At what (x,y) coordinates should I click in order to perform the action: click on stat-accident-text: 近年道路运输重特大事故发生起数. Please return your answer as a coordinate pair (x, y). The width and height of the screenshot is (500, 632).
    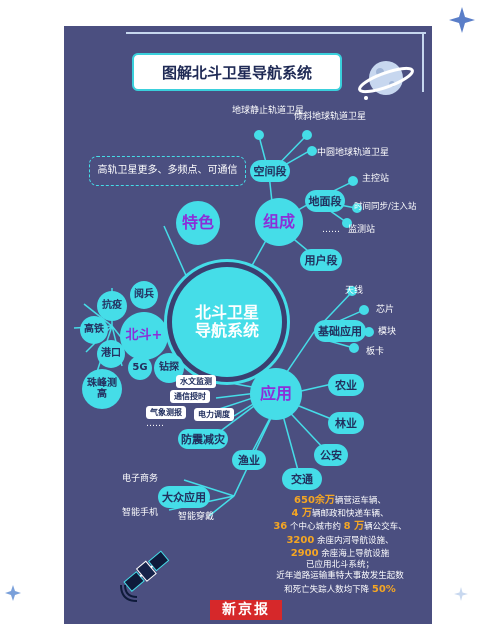
    Looking at the image, I should click on (340, 576).